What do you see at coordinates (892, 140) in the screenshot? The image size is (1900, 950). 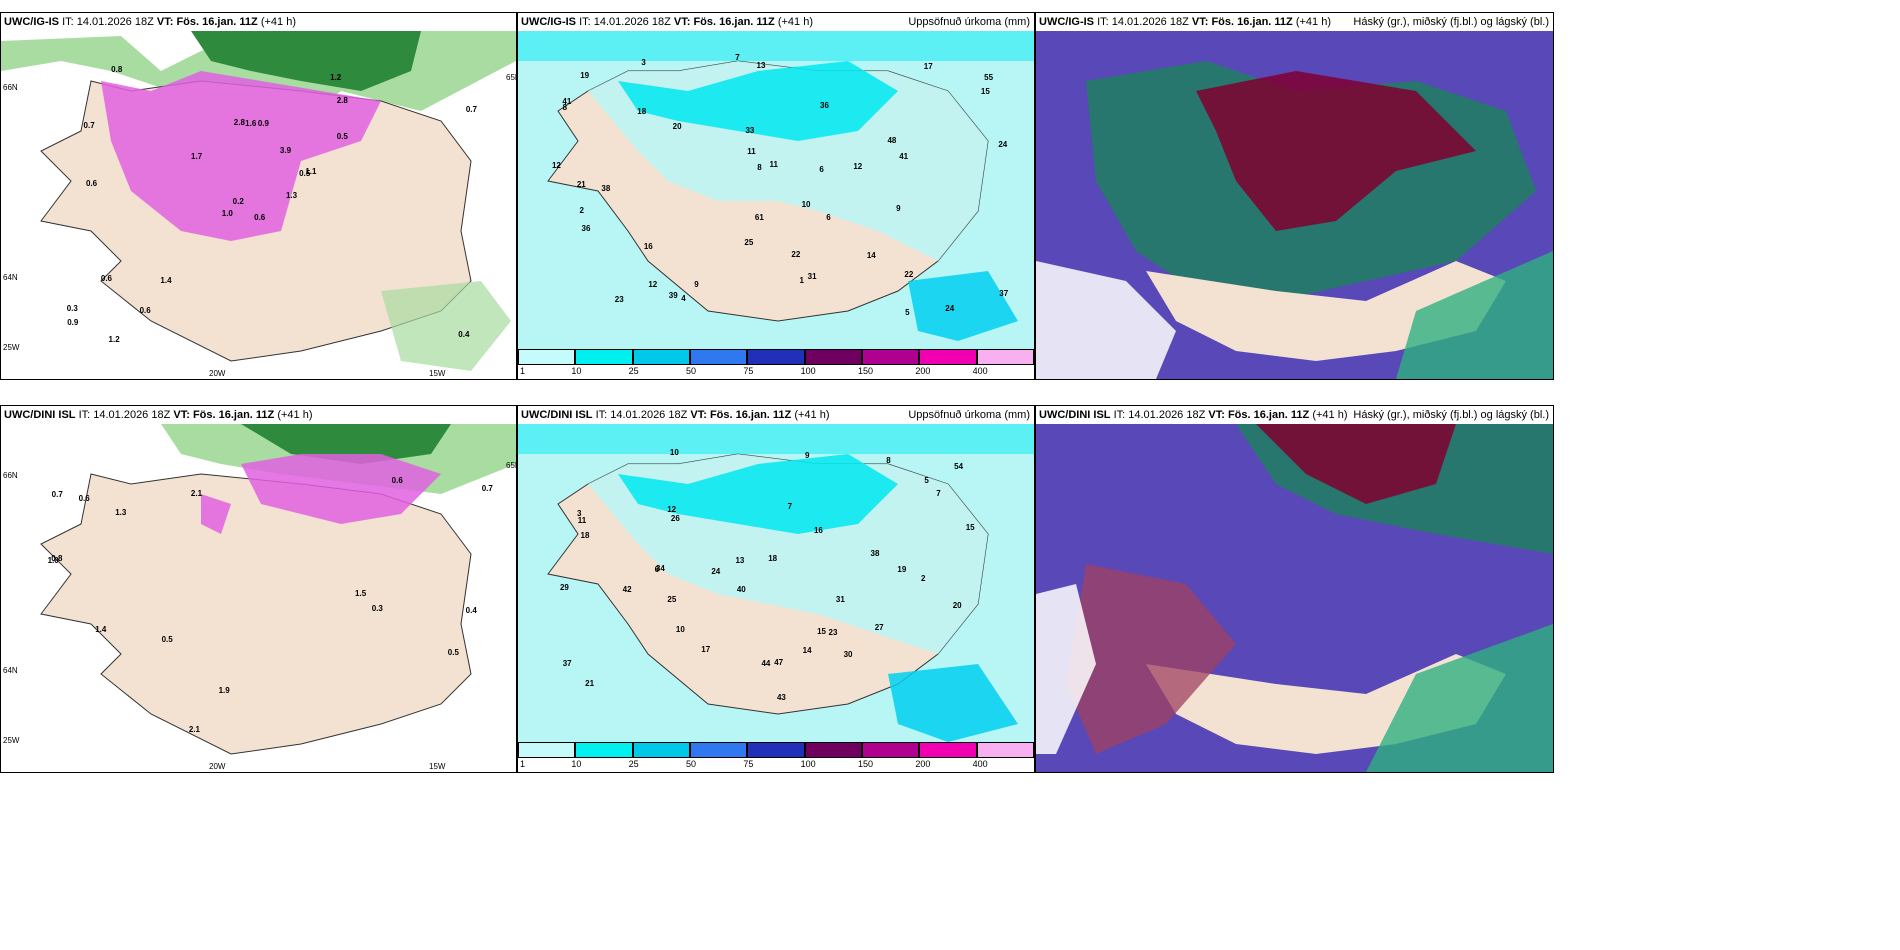 I see `map-value-label: 48` at bounding box center [892, 140].